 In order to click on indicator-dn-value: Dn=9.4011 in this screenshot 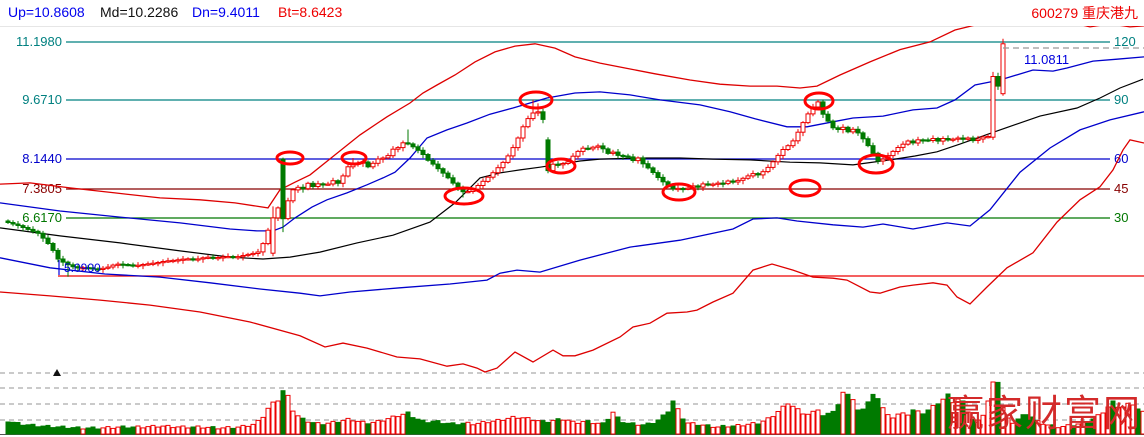, I will do `click(226, 12)`.